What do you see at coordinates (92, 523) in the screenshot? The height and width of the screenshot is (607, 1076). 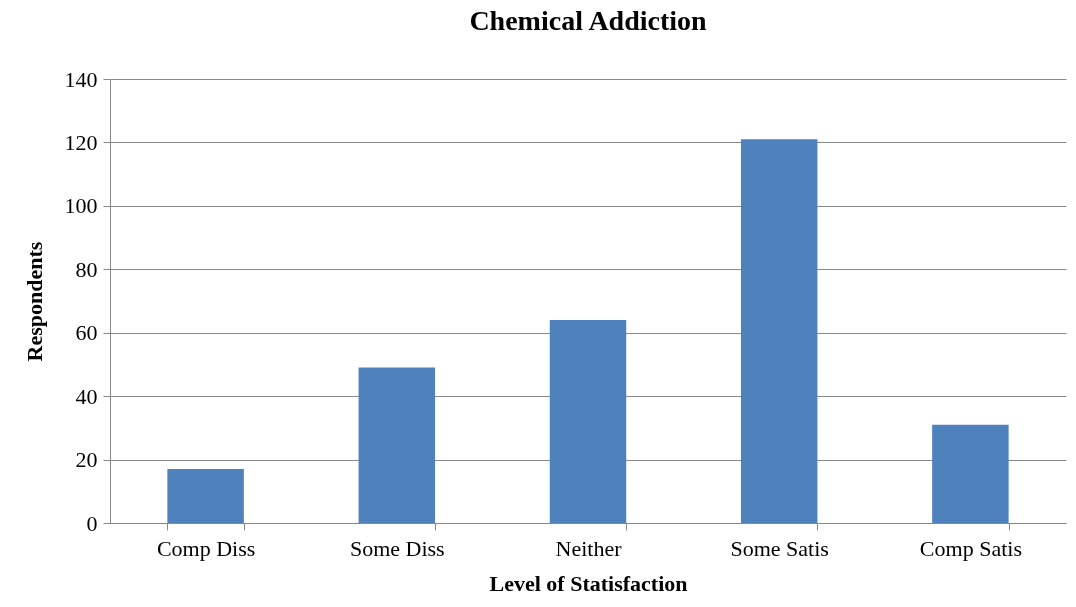 I see `y-tick-label: 0` at bounding box center [92, 523].